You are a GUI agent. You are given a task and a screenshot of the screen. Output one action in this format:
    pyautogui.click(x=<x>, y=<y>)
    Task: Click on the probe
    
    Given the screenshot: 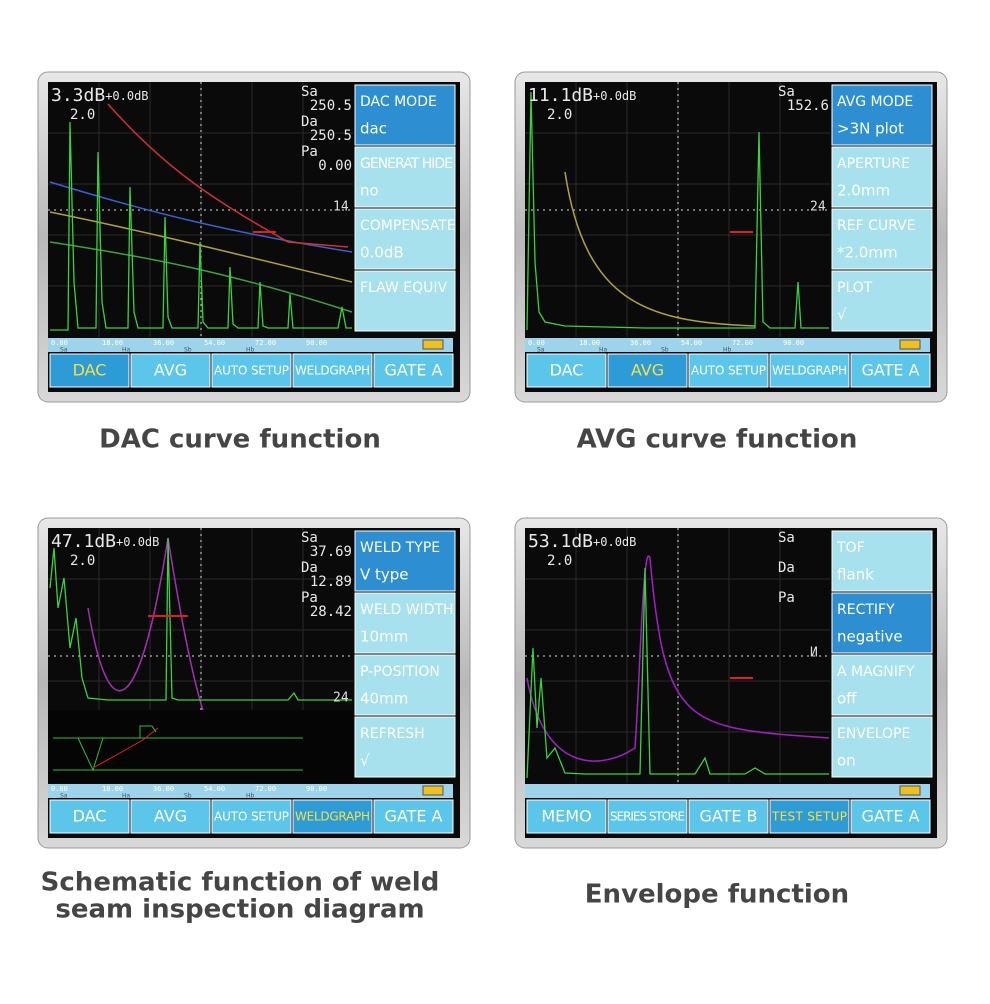 What is the action you would take?
    pyautogui.click(x=148, y=731)
    